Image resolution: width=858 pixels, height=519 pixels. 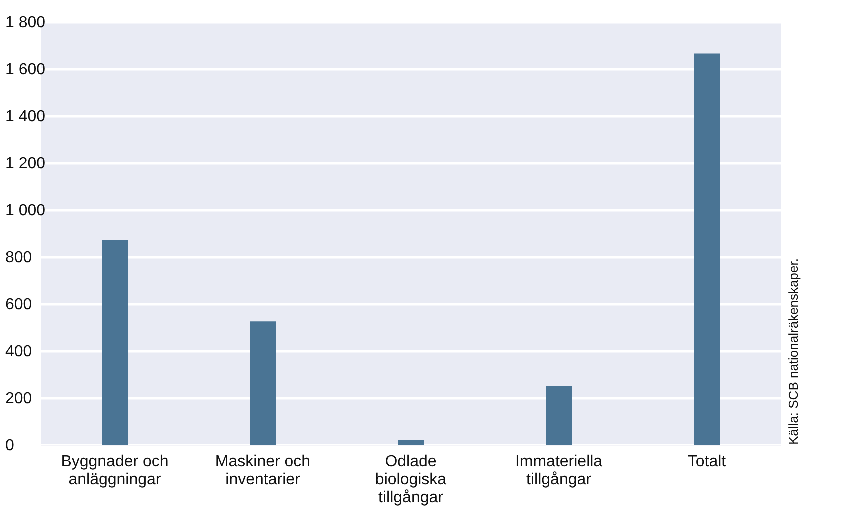 I want to click on text: Källa: SCB nationalräkenskaper., so click(x=793, y=351).